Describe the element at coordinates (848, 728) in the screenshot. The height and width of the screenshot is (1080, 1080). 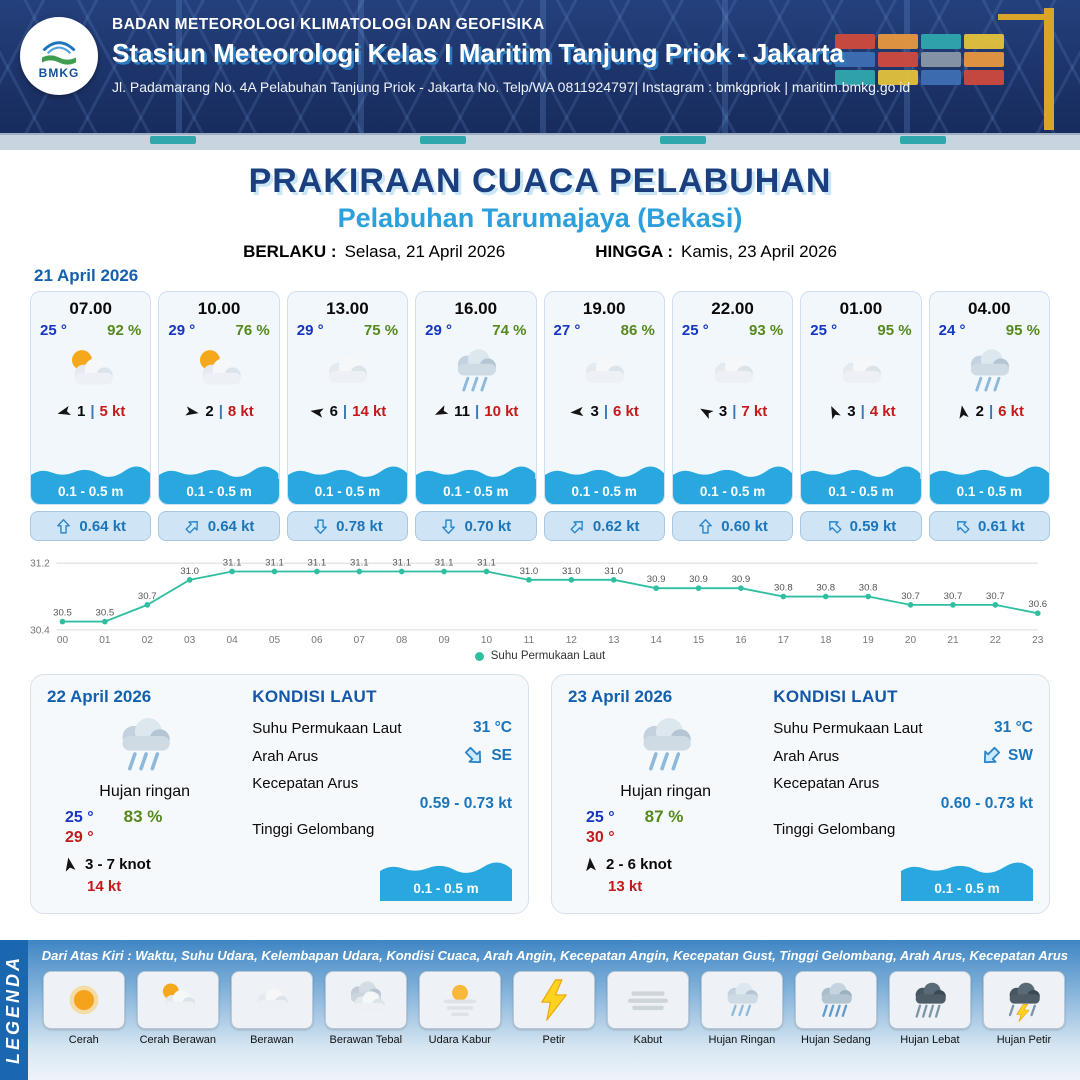
I see `sst-label: Suhu Permukaan Laut` at that location.